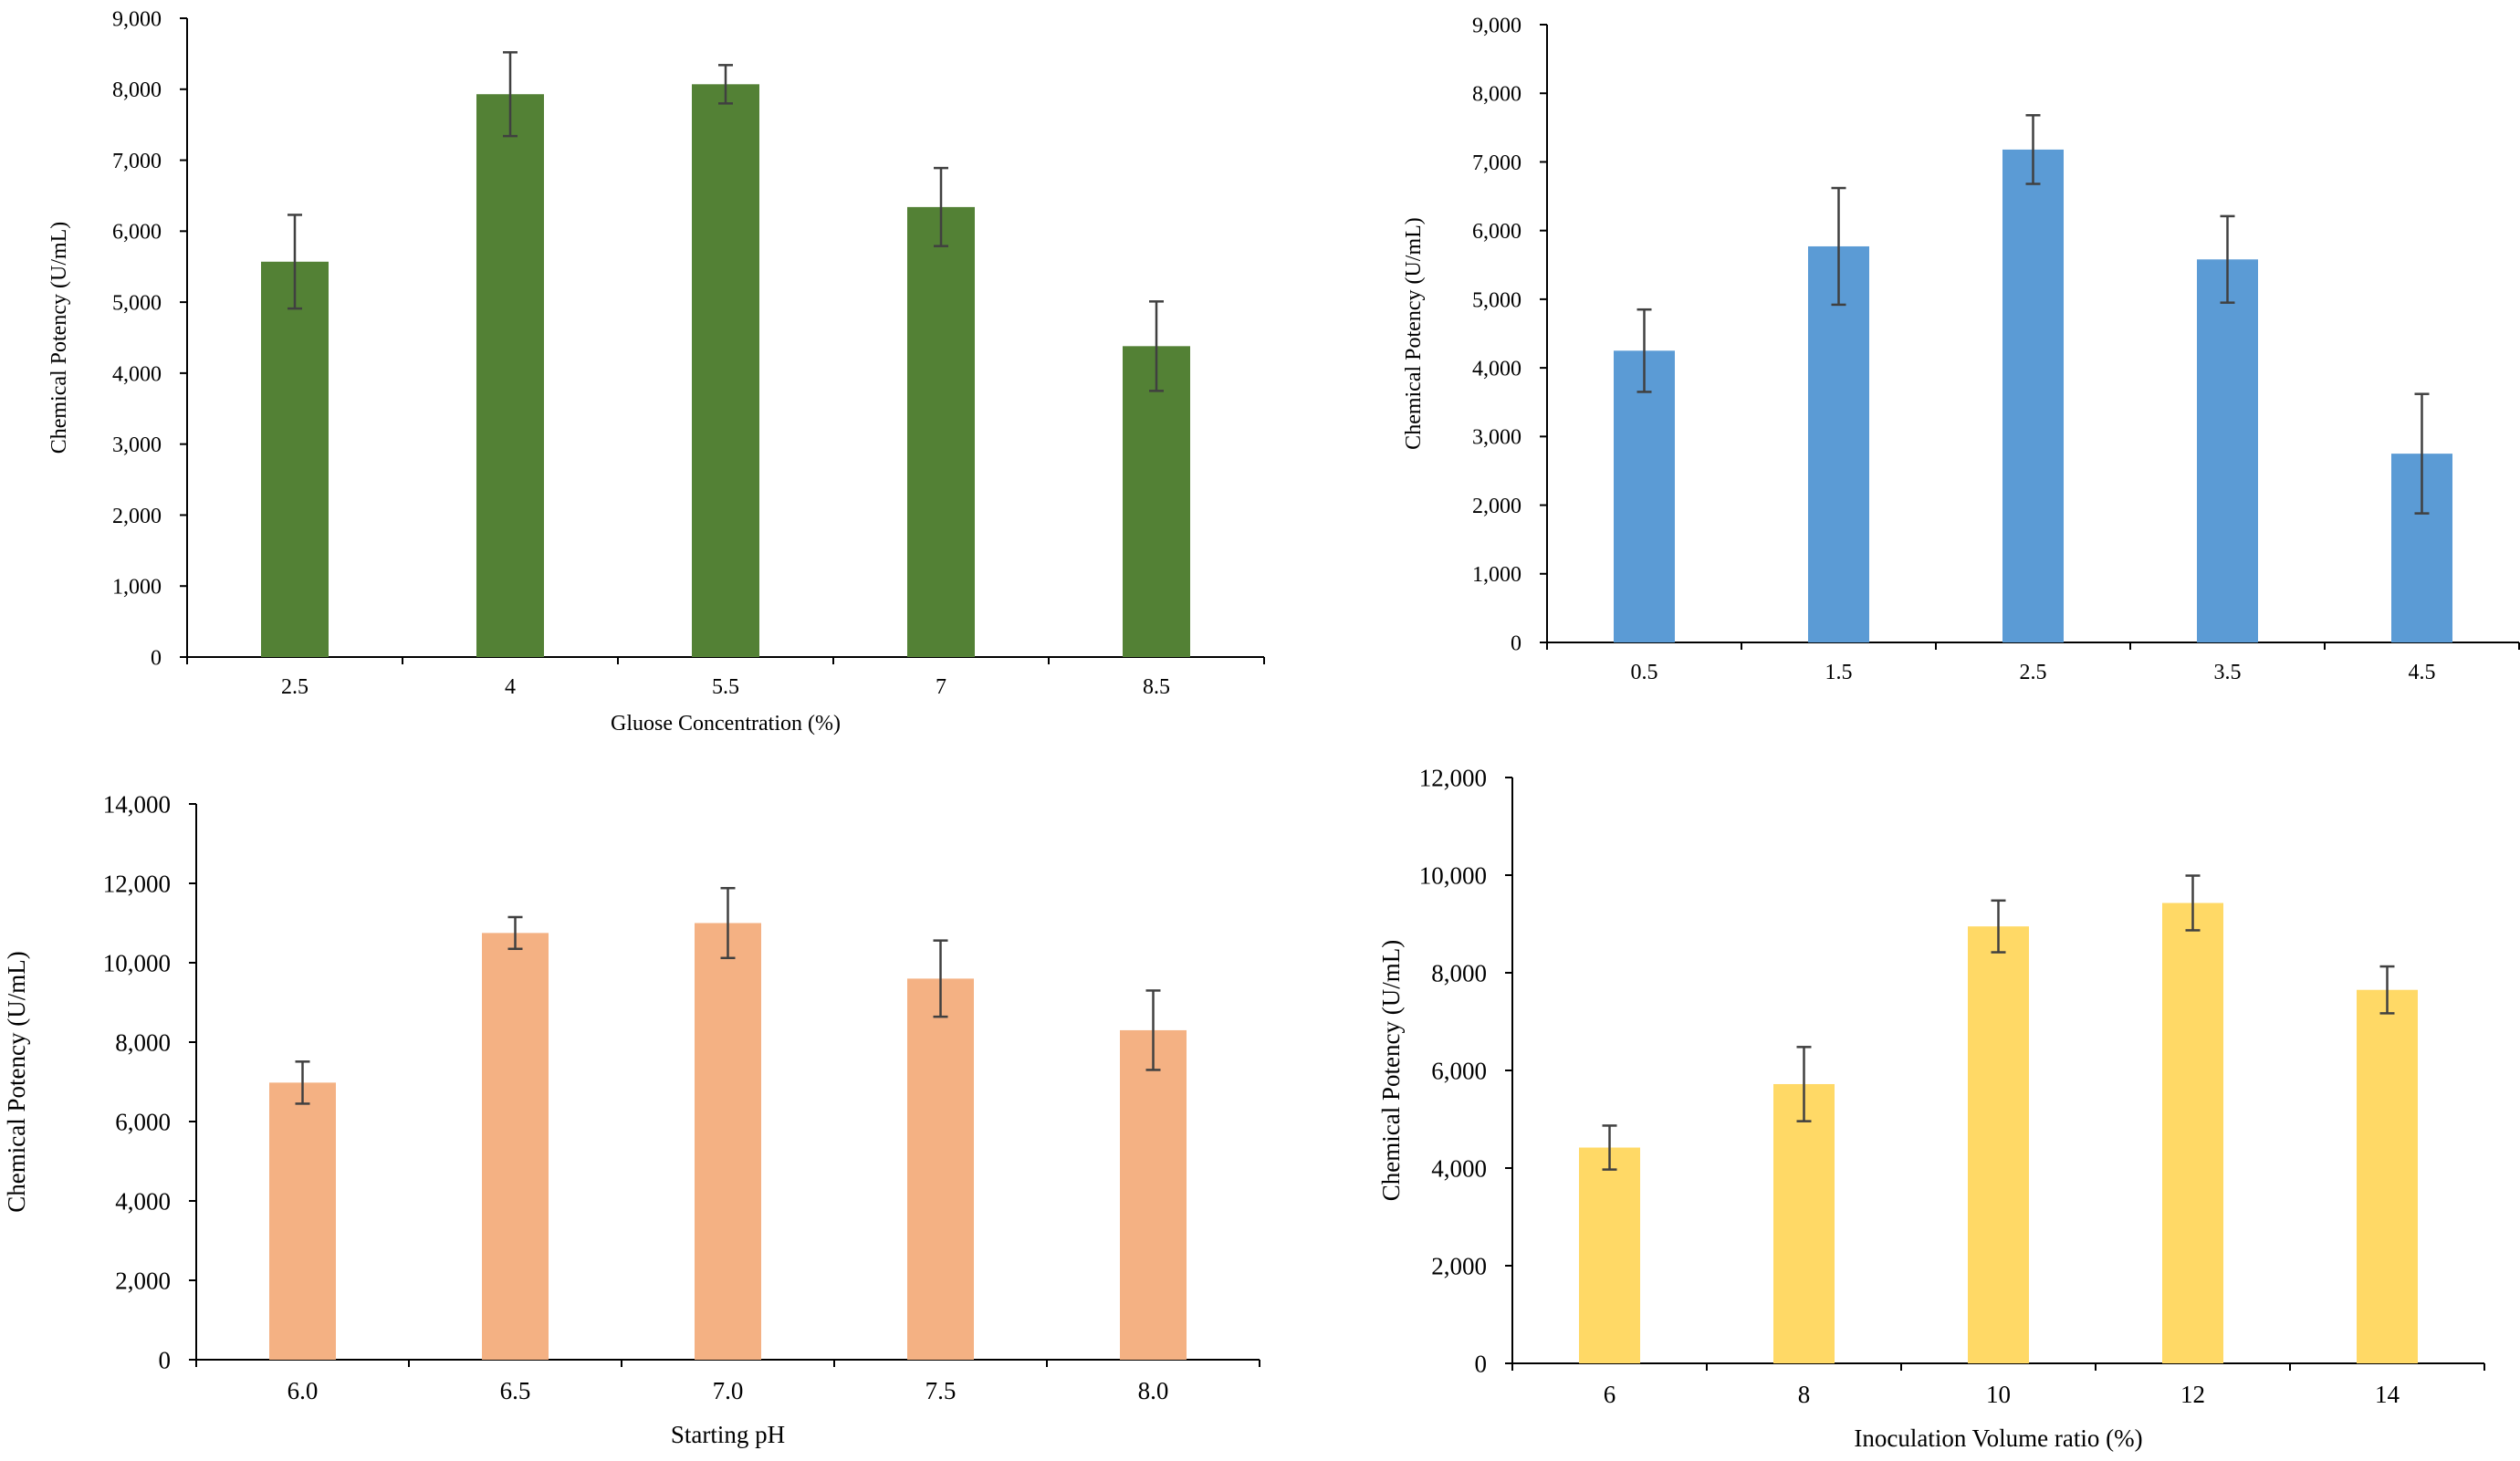 This screenshot has height=1461, width=2520. Describe the element at coordinates (1453, 875) in the screenshot. I see `y-tick-label: 10,000` at that location.